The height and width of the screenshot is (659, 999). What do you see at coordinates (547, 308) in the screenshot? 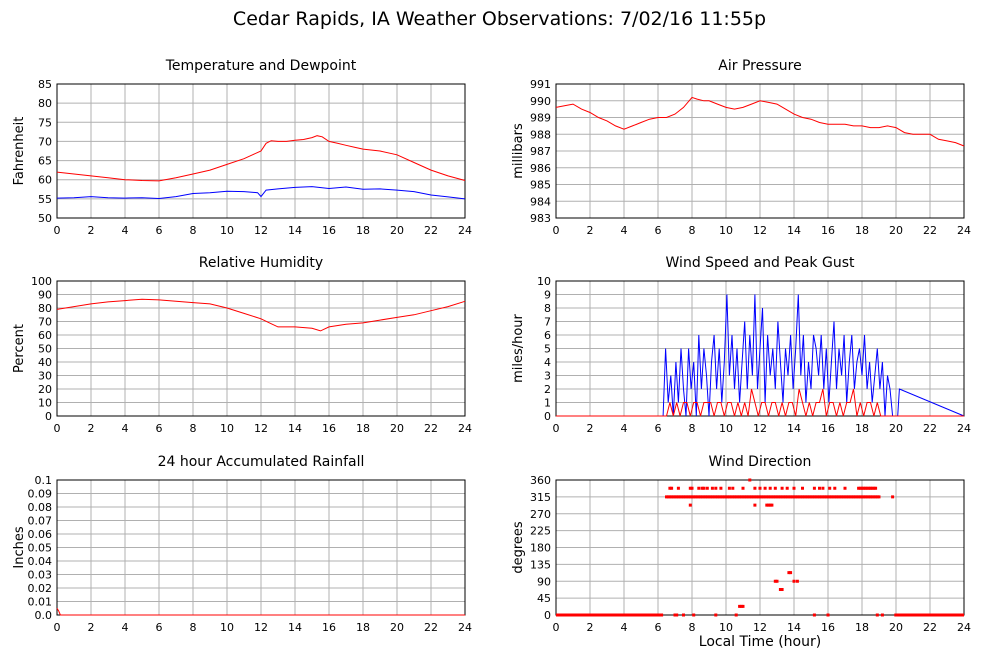
I see `y-tick-label: 8` at bounding box center [547, 308].